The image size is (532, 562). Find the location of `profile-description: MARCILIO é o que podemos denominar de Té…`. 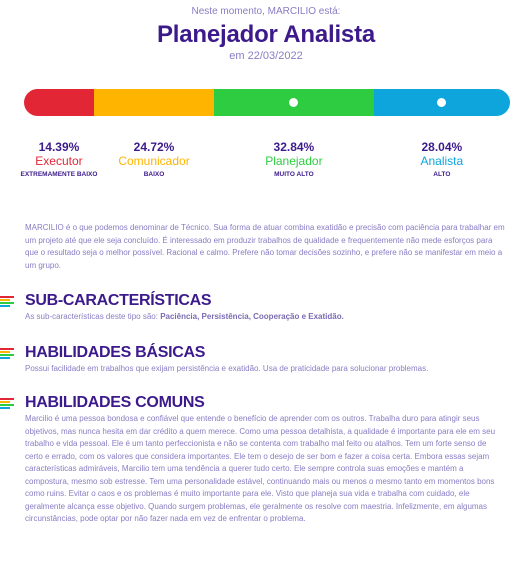

profile-description: MARCILIO é o que podemos denominar de Té… is located at coordinates (265, 246).